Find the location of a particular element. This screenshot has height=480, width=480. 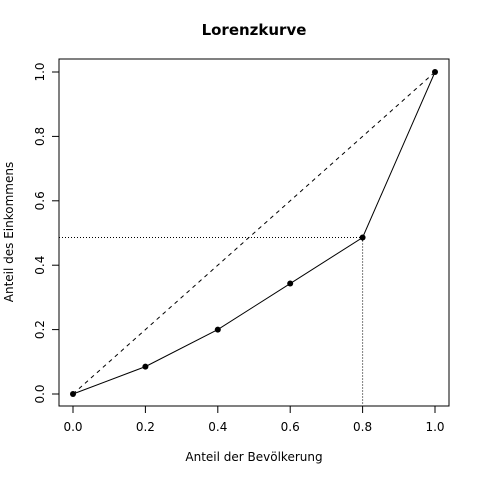

y-tick-label: 1.0 is located at coordinates (40, 71).